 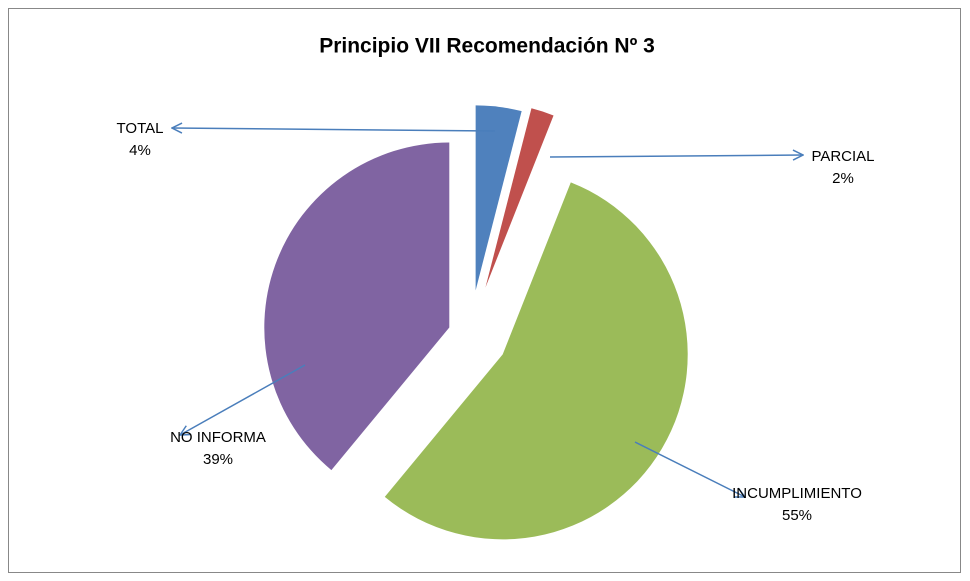 I want to click on slice-value: 4%, so click(x=140, y=150).